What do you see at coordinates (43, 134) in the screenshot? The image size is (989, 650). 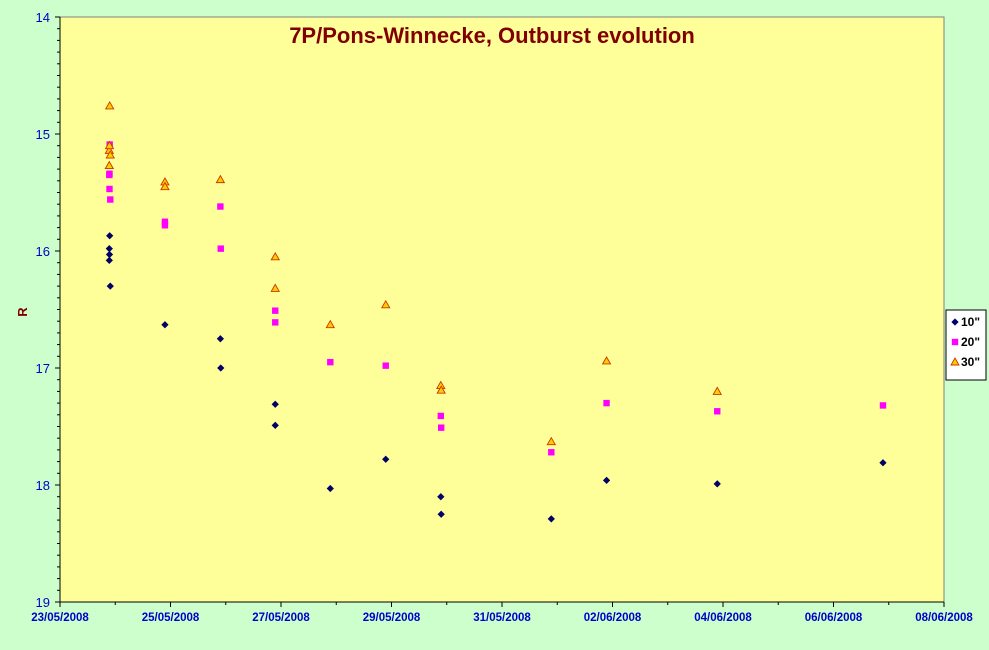 I see `y-tick-label: 15` at bounding box center [43, 134].